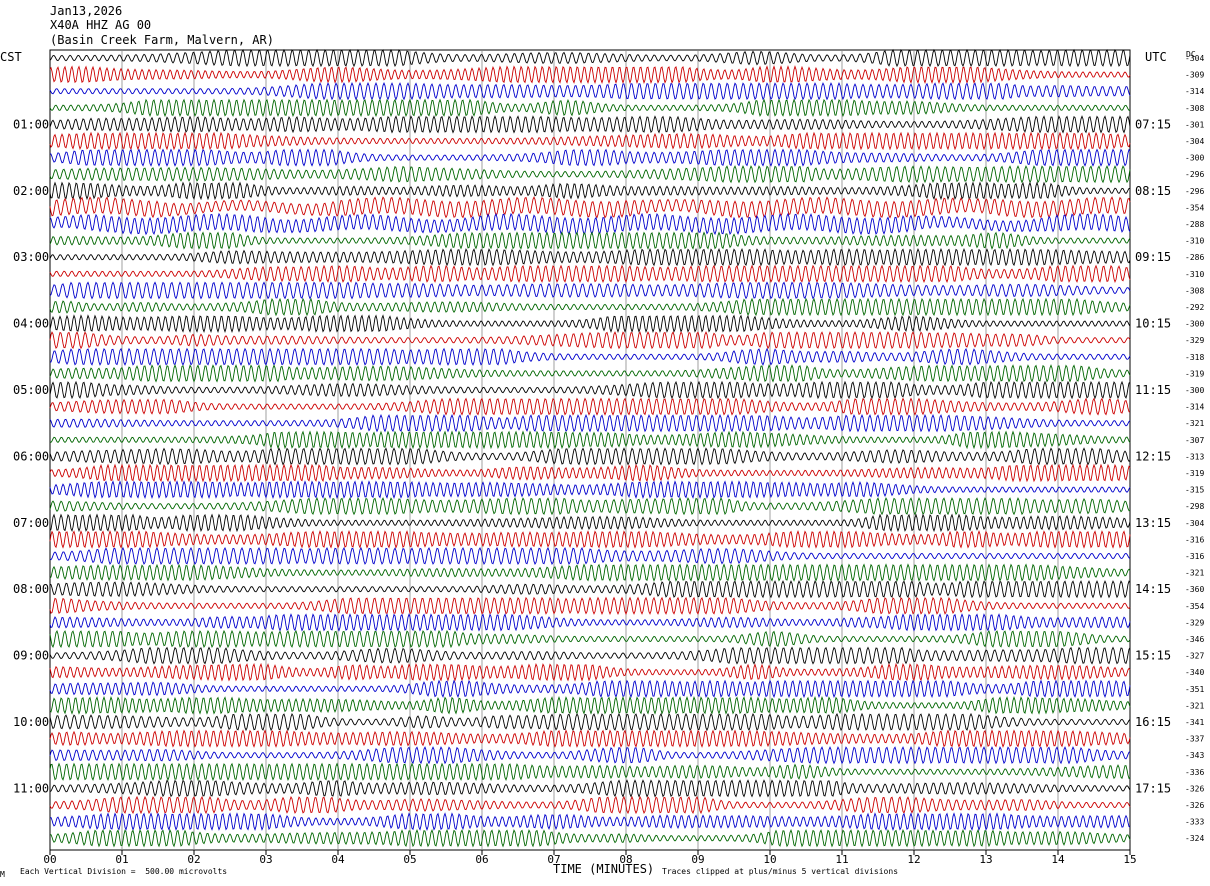 Image resolution: width=1210 pixels, height=886 pixels. Describe the element at coordinates (31, 257) in the screenshot. I see `left-hour-label: 03:00` at that location.